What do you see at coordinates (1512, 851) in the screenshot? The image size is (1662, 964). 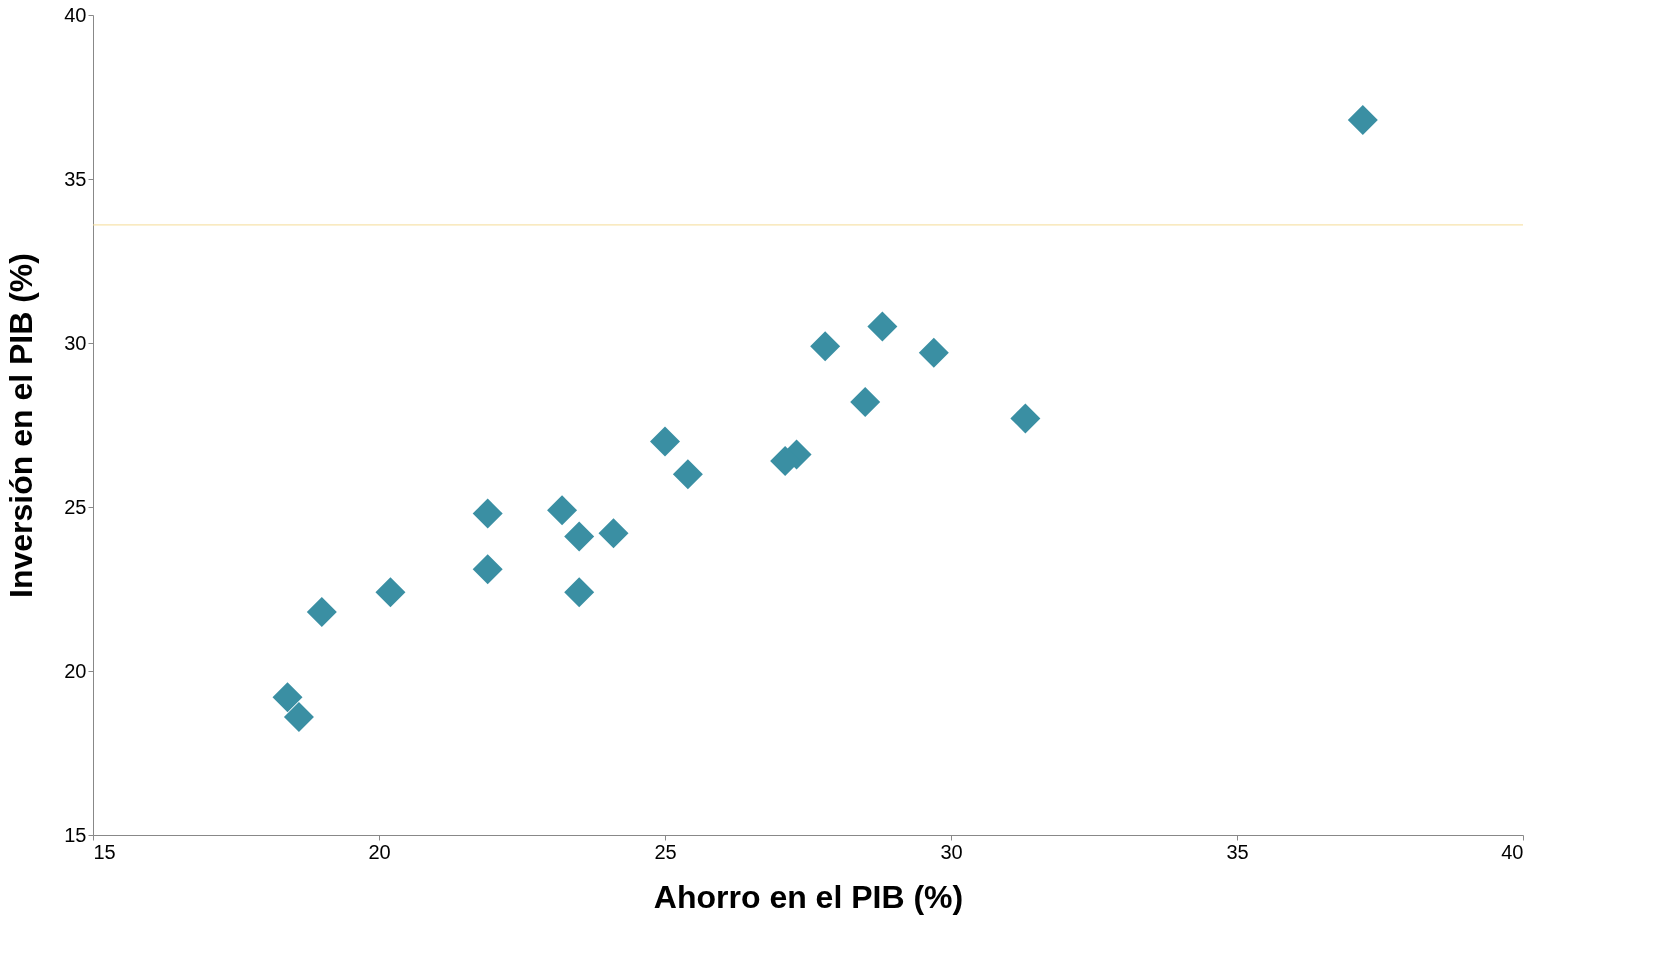 I see `x-tick-label: 40` at bounding box center [1512, 851].